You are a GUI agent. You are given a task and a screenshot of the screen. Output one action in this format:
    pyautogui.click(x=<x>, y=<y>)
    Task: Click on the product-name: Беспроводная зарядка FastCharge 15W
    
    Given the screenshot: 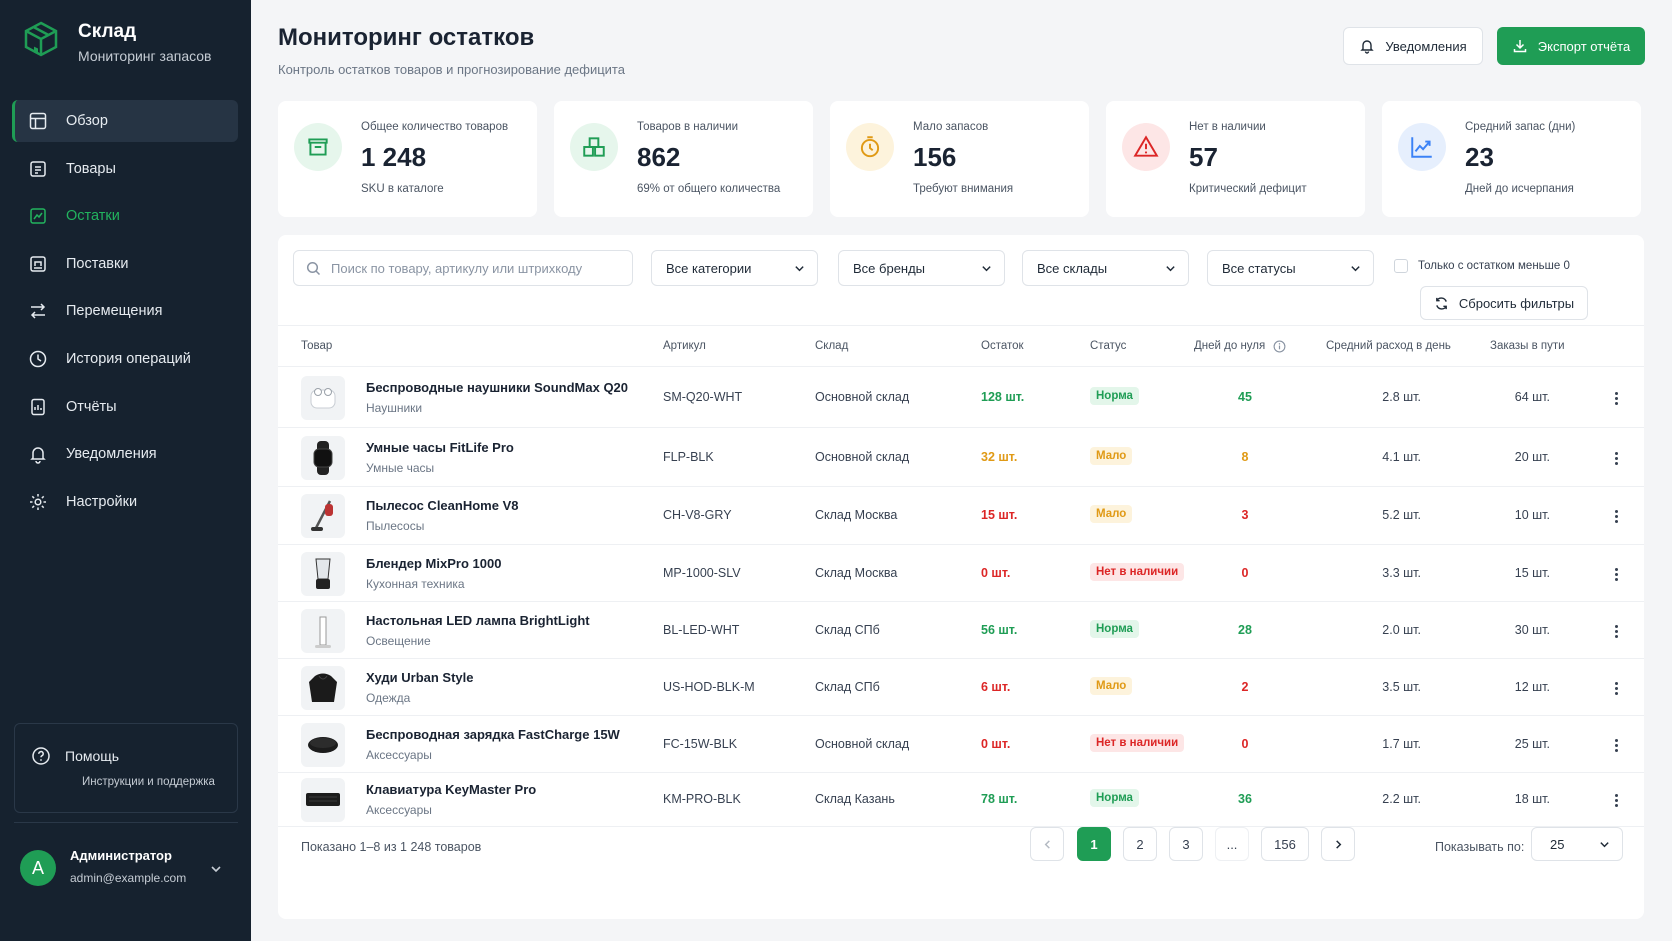 What is the action you would take?
    pyautogui.click(x=493, y=734)
    